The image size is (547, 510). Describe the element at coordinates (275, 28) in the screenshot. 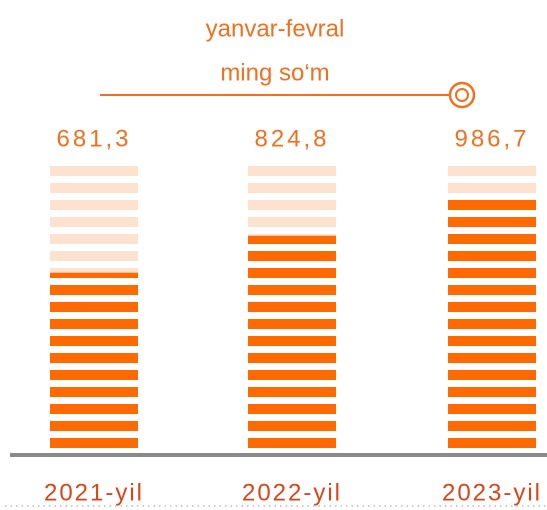

I see `chart-title: yanvar-fevral` at that location.